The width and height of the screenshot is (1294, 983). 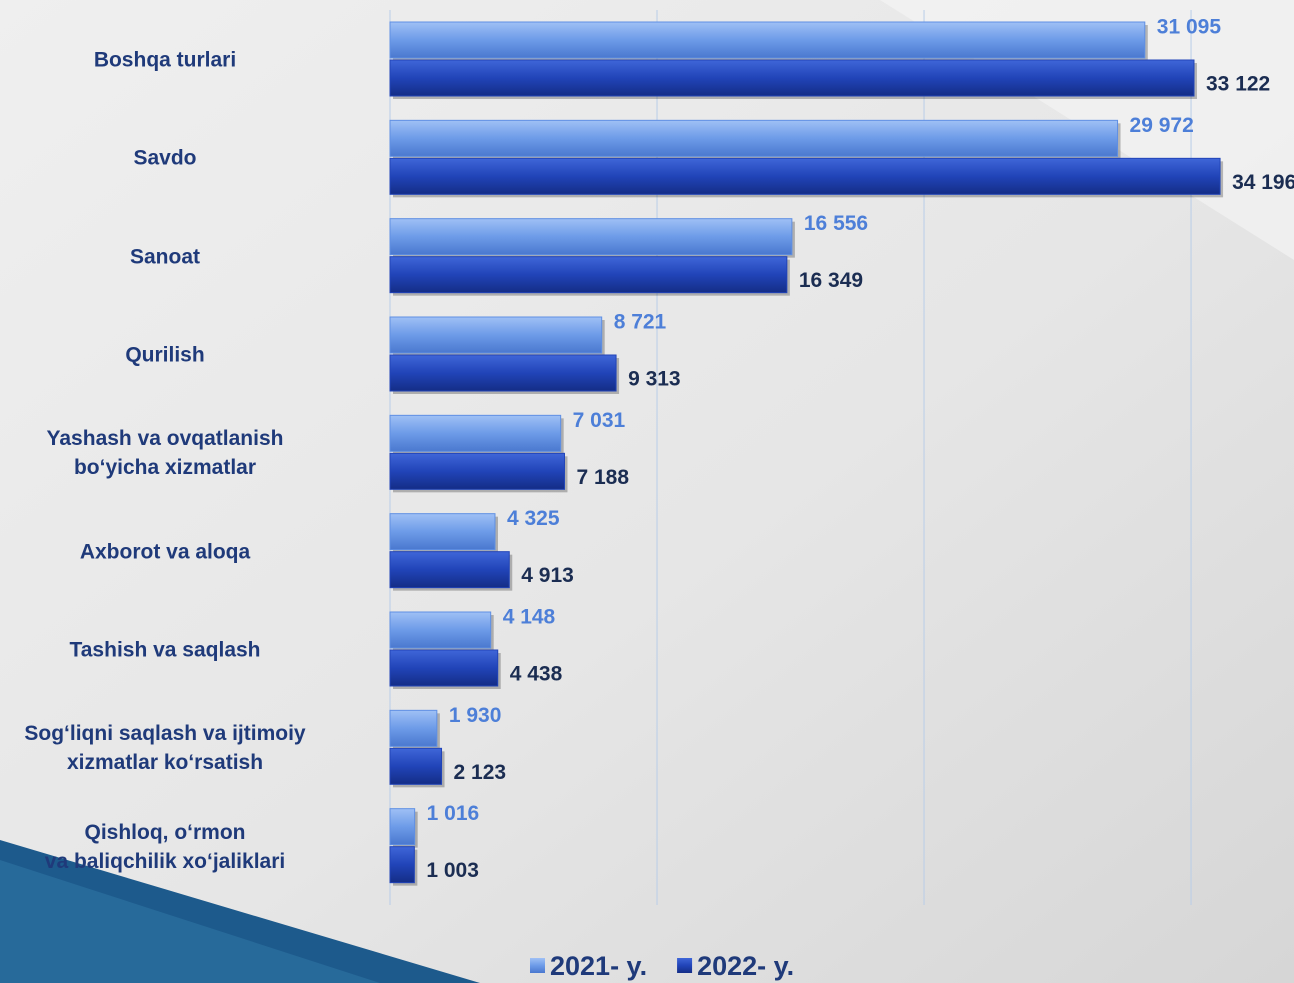 I want to click on decor, so click(x=190, y=921).